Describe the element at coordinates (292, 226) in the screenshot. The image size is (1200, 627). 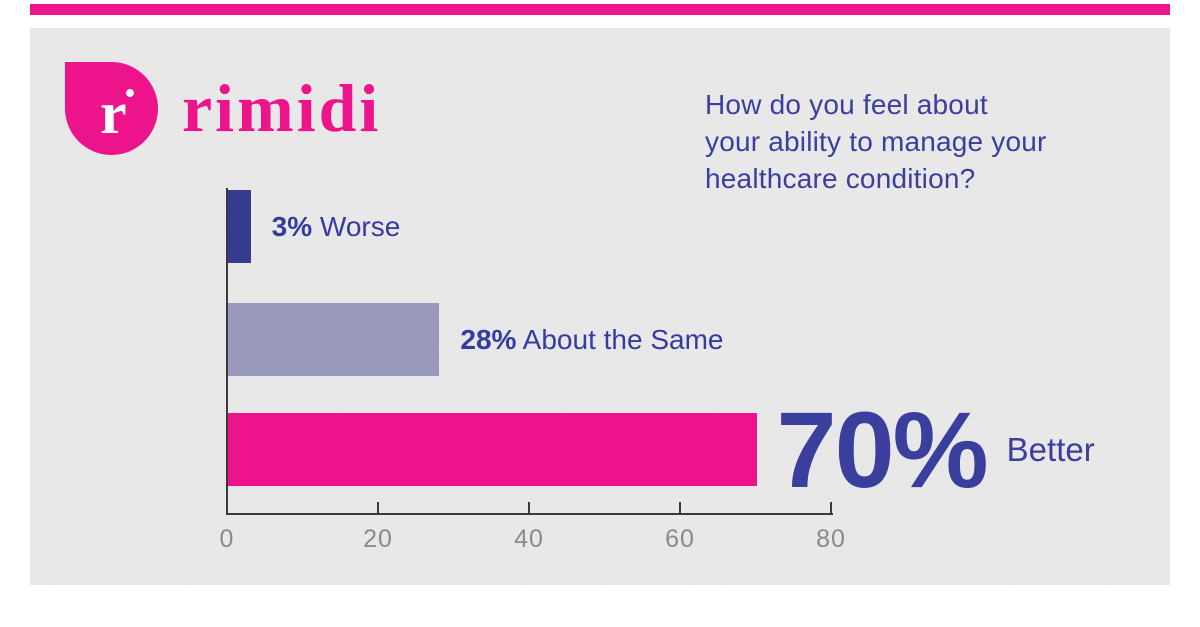
I see `bar-value-worse: 3%` at that location.